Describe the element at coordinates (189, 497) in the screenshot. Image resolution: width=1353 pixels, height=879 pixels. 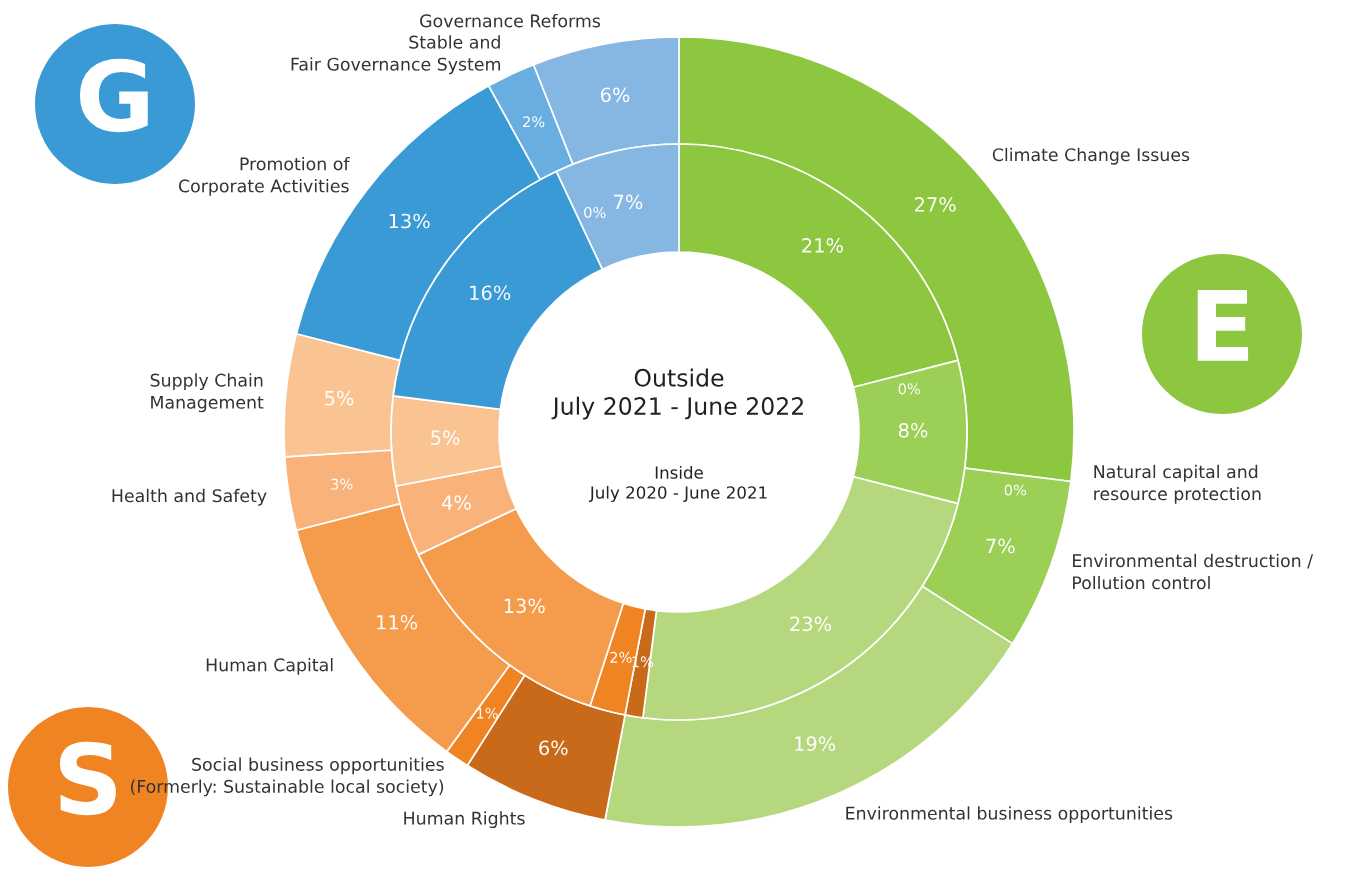
I see `slice-label: Health and Safety` at that location.